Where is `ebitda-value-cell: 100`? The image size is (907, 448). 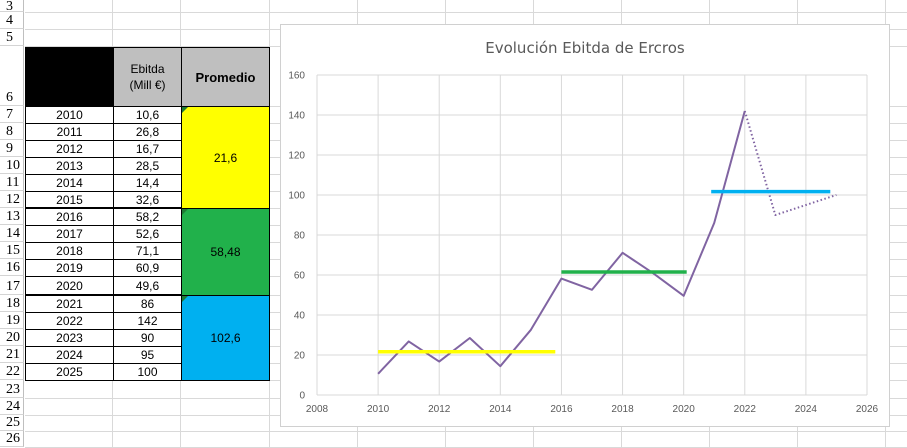
ebitda-value-cell: 100 is located at coordinates (147, 372).